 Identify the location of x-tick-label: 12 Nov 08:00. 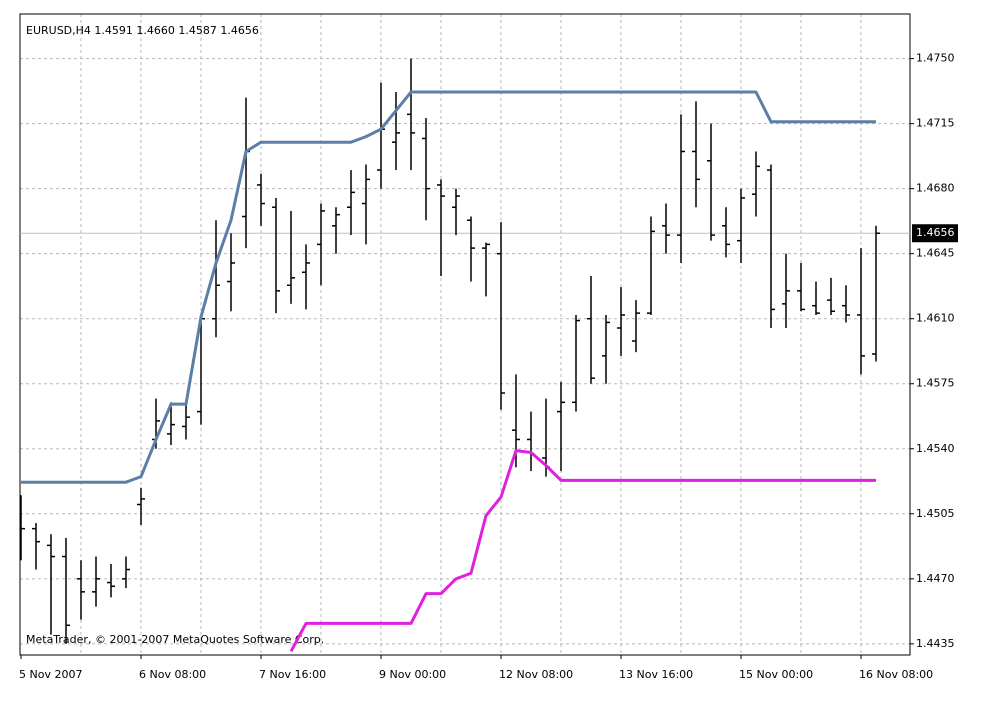
(536, 674).